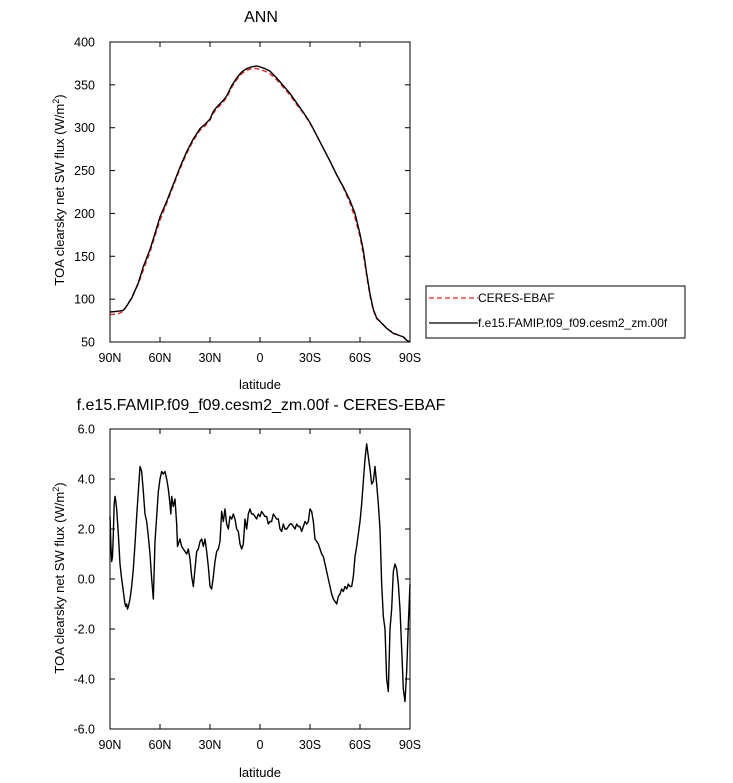 The width and height of the screenshot is (733, 783). I want to click on bottom-x-tick-label: 60S, so click(360, 745).